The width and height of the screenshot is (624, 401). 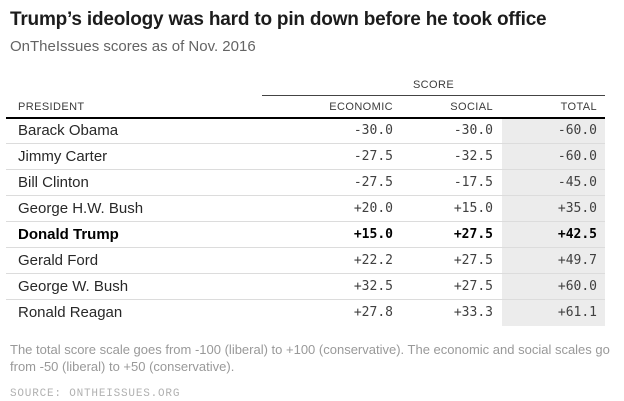 I want to click on table-header: SCORE PRESIDENT ECONOMIC SOCIAL TOTAL, so click(x=306, y=99).